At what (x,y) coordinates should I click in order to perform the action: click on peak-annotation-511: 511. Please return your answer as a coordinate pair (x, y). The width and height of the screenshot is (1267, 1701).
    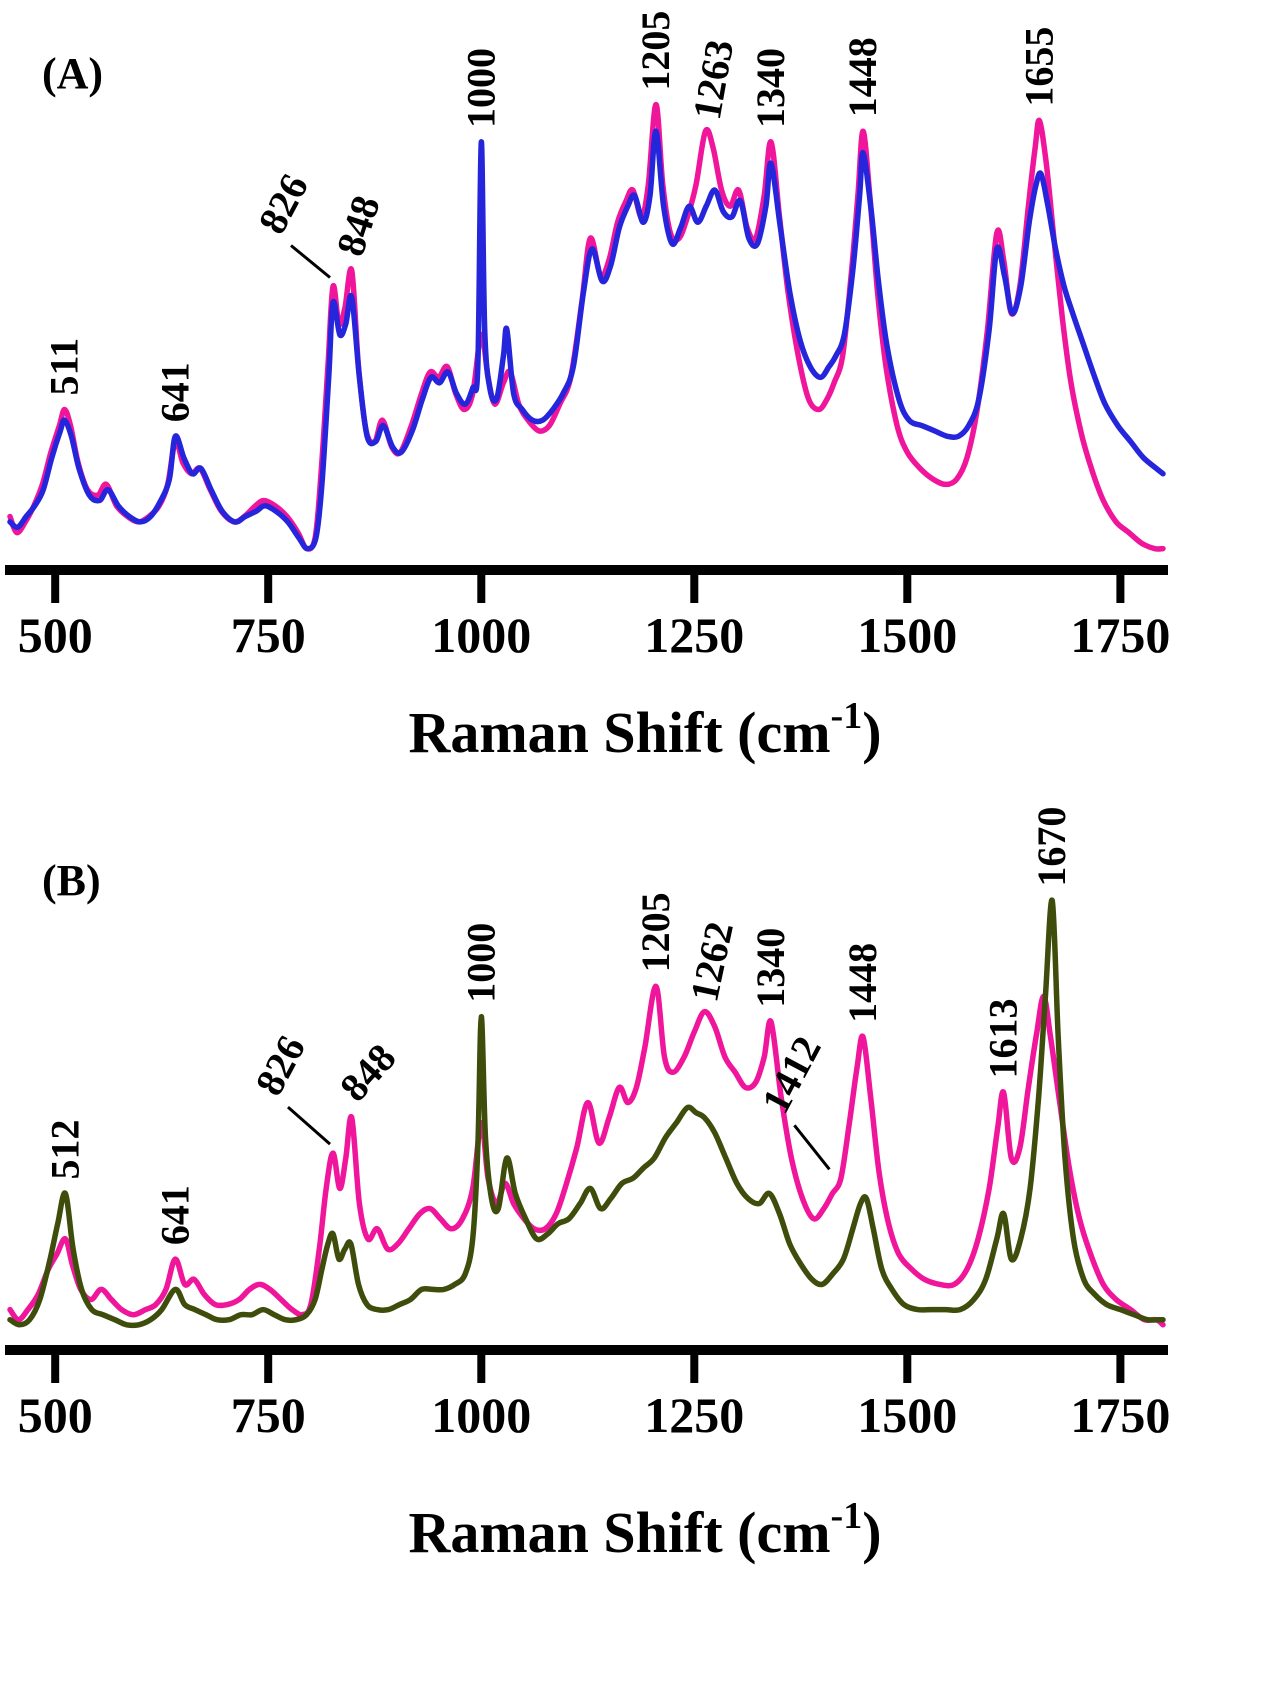
    Looking at the image, I should click on (64, 367).